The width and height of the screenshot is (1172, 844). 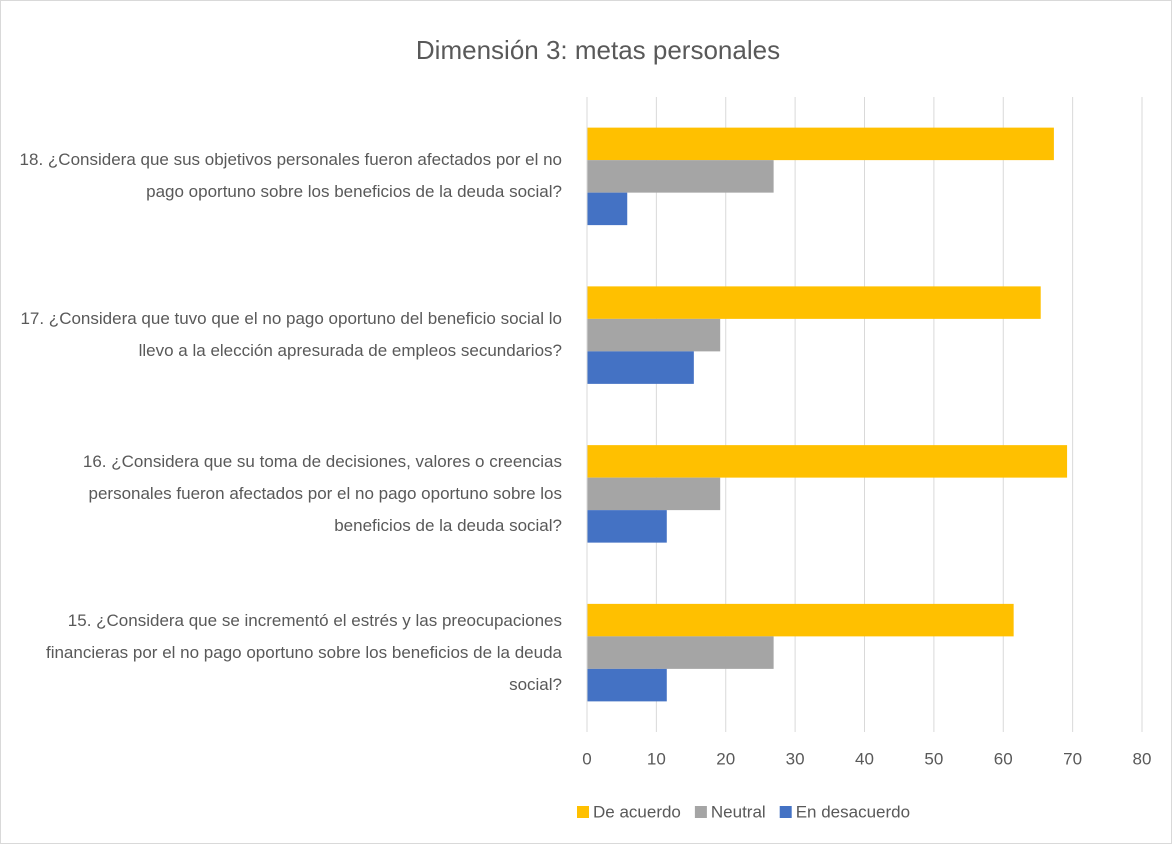 What do you see at coordinates (853, 811) in the screenshot?
I see `legend-label: En desacuerdo` at bounding box center [853, 811].